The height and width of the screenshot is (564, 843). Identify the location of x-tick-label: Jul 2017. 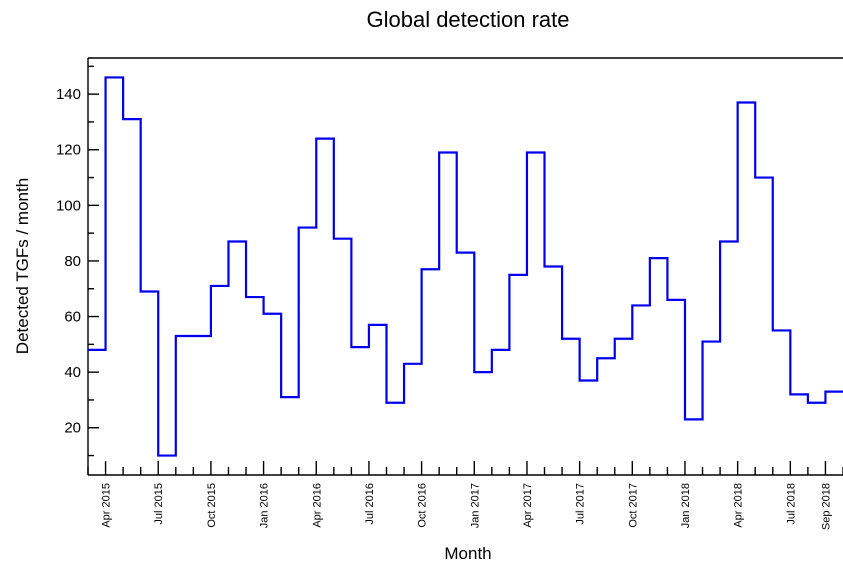
(581, 504).